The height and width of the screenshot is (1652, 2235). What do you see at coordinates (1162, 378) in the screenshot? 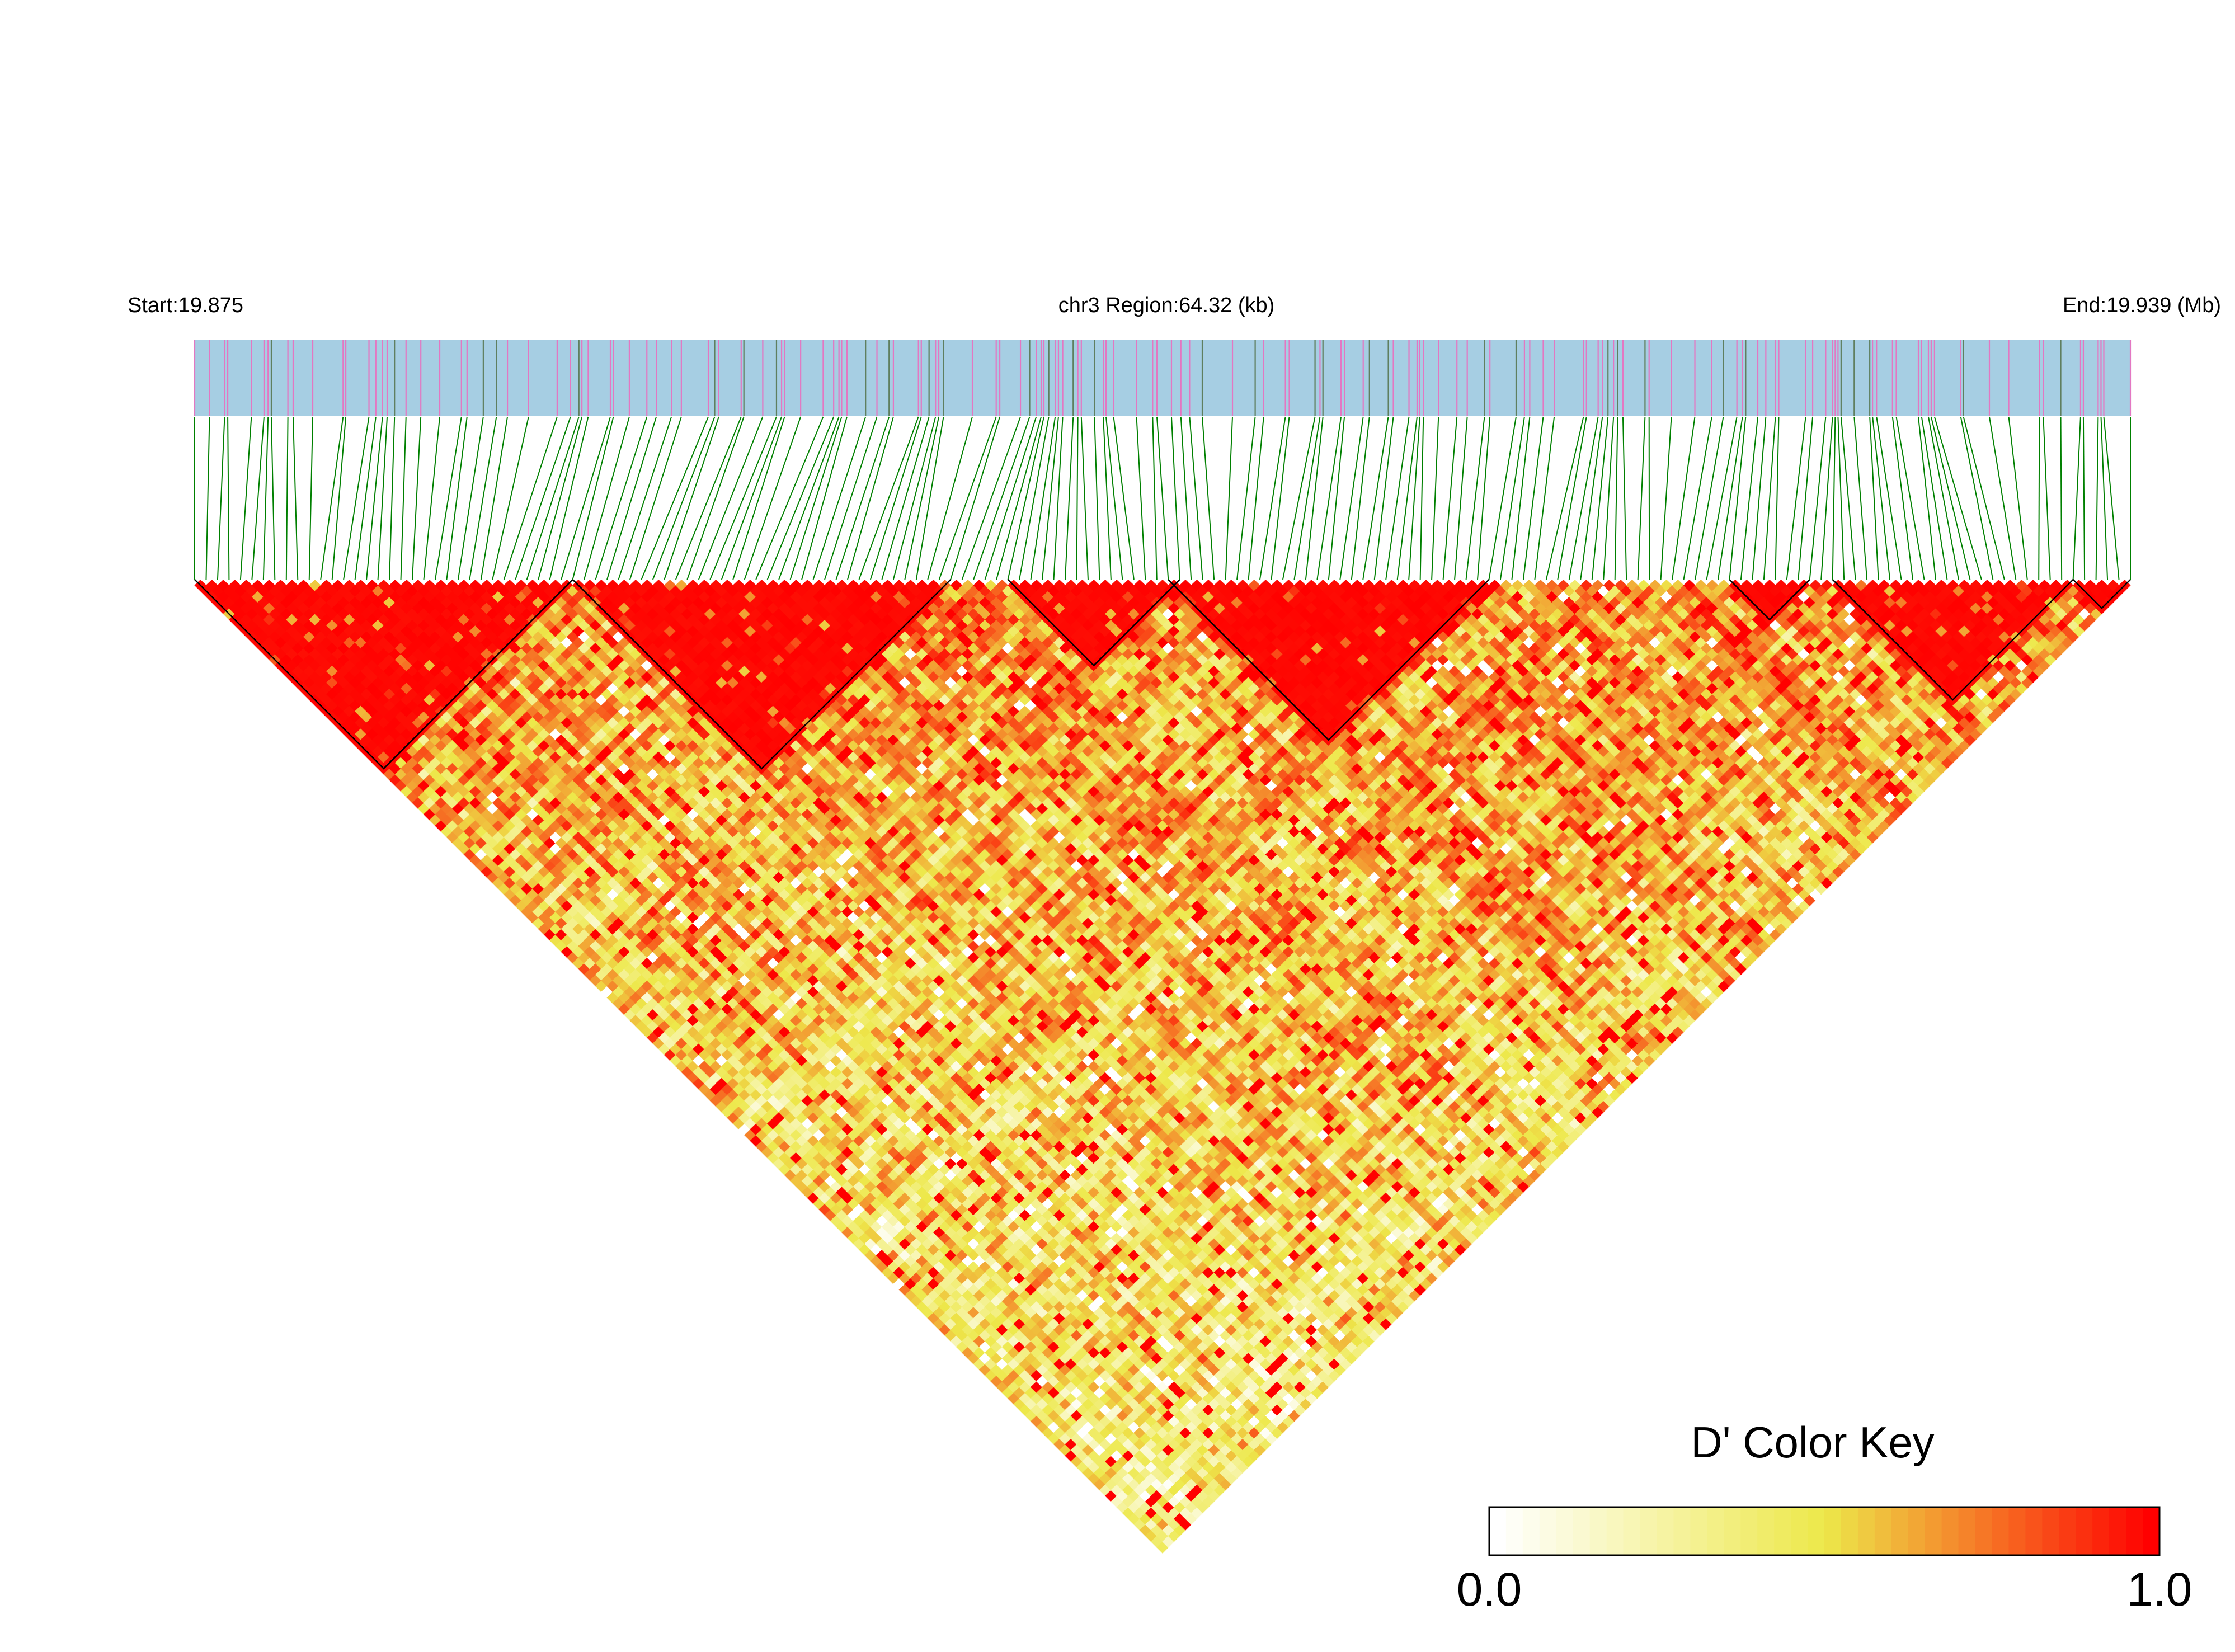
I see `snp-track-background` at bounding box center [1162, 378].